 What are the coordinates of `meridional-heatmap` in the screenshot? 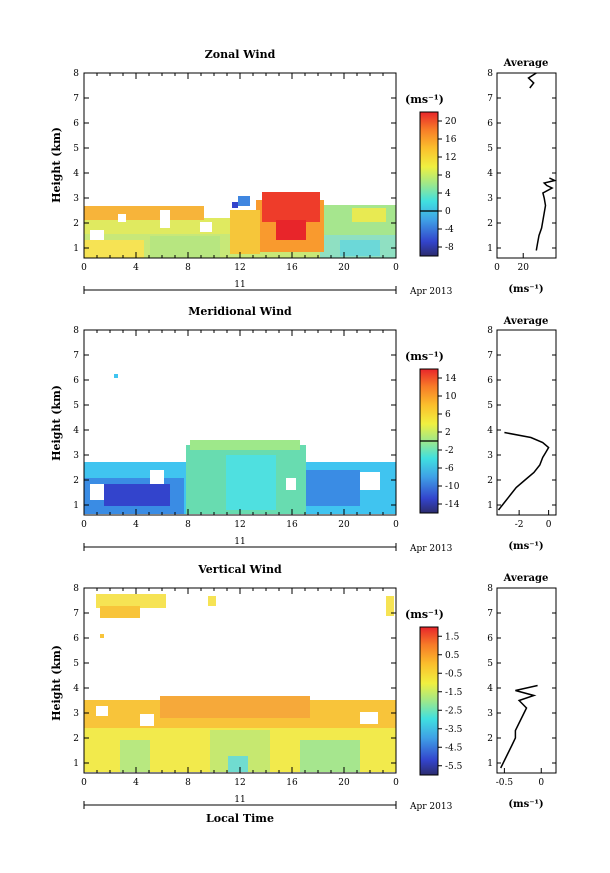 It's located at (240, 444).